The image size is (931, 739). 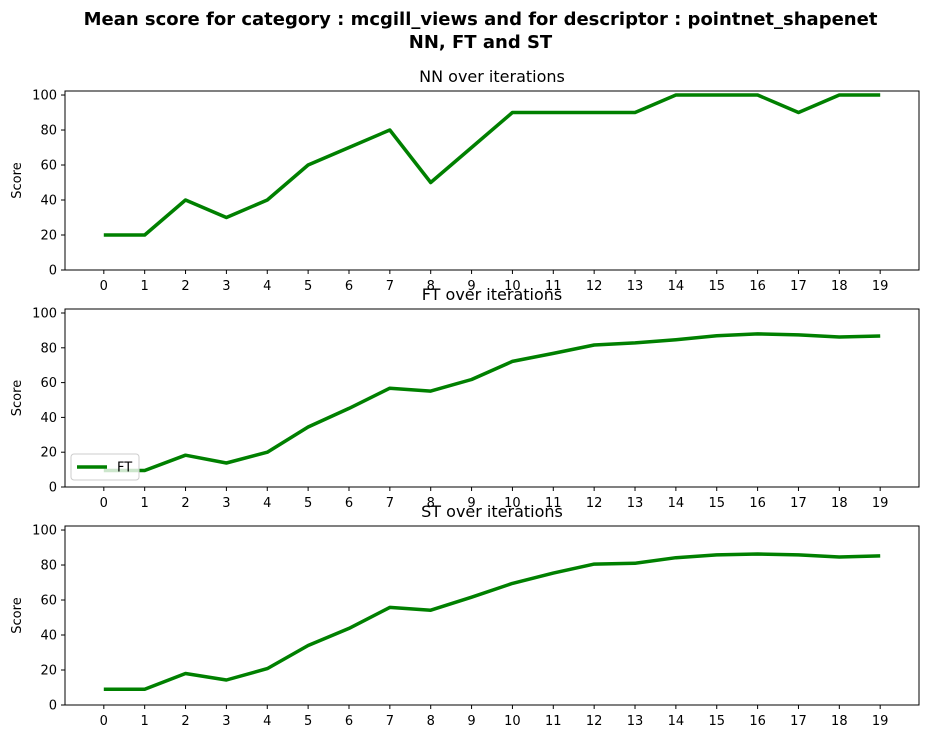 What do you see at coordinates (17, 398) in the screenshot?
I see `y-axis-label-1: Score` at bounding box center [17, 398].